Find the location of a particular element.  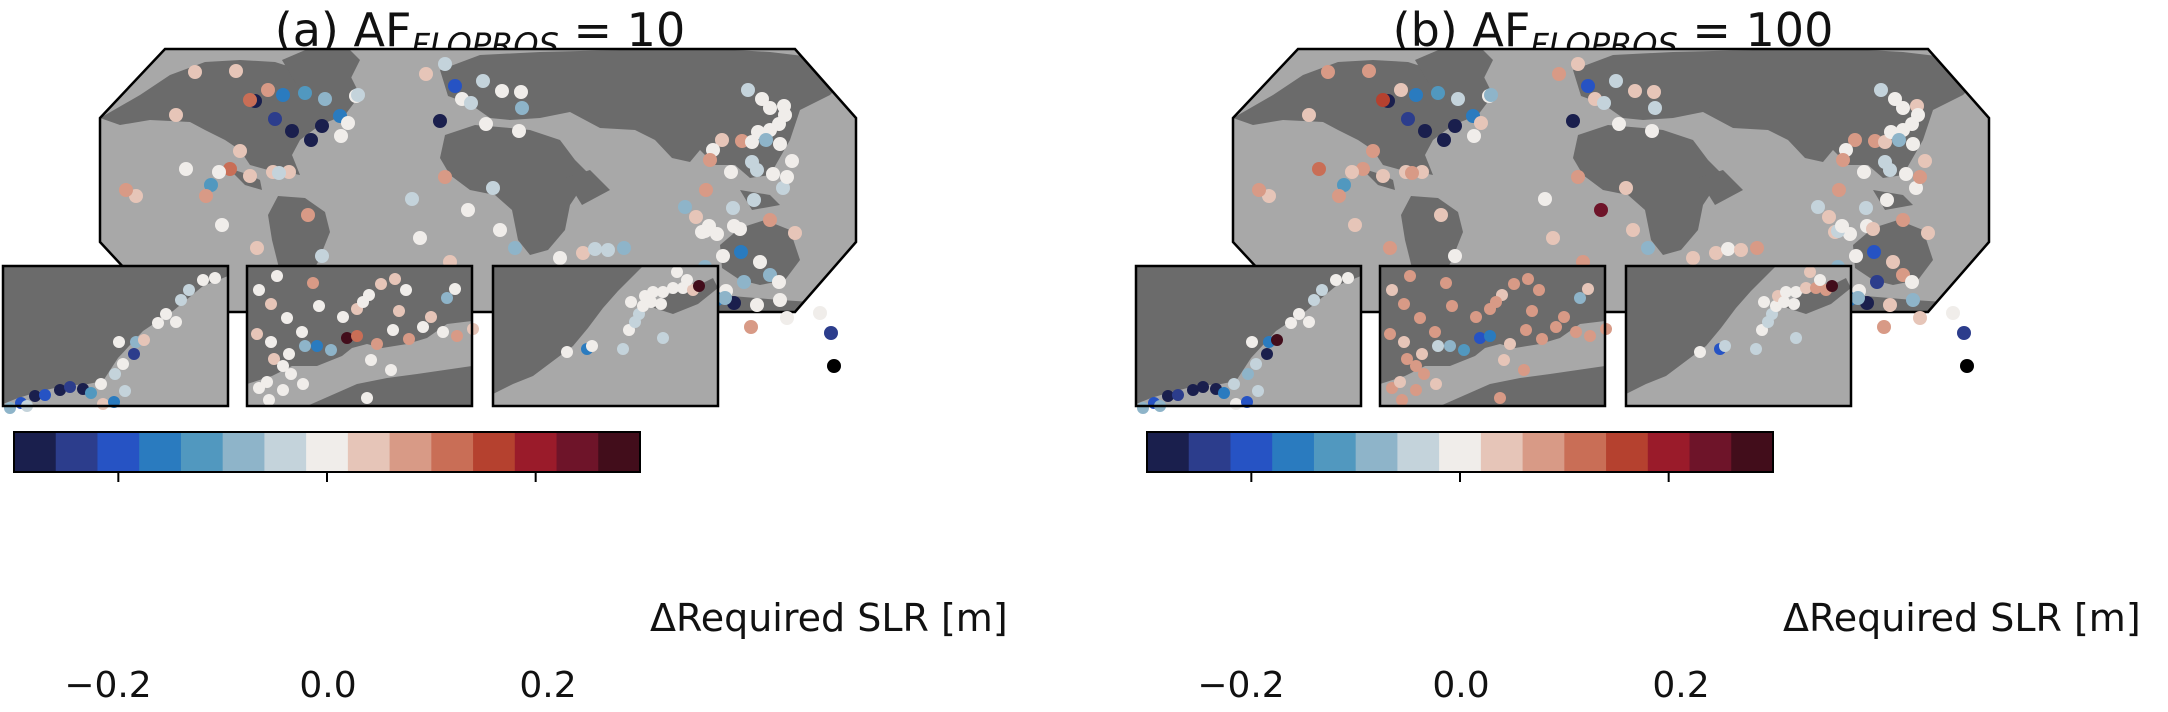

colorbar-tick: 0.0 is located at coordinates (1461, 685).